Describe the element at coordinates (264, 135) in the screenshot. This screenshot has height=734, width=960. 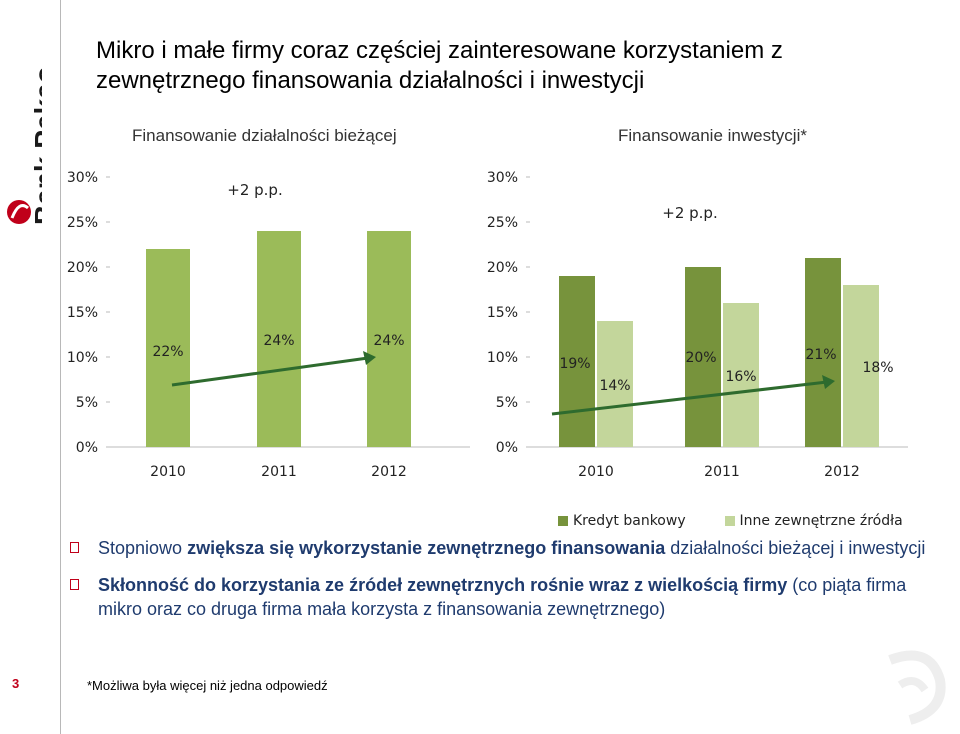
I see `chart-title-operating: Finansowanie działalności bieżącej` at that location.